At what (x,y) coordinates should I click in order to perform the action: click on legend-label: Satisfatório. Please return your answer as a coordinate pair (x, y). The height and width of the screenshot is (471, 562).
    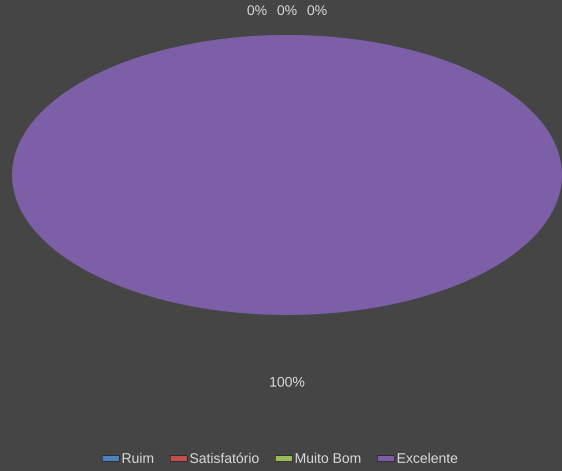
    Looking at the image, I should click on (224, 458).